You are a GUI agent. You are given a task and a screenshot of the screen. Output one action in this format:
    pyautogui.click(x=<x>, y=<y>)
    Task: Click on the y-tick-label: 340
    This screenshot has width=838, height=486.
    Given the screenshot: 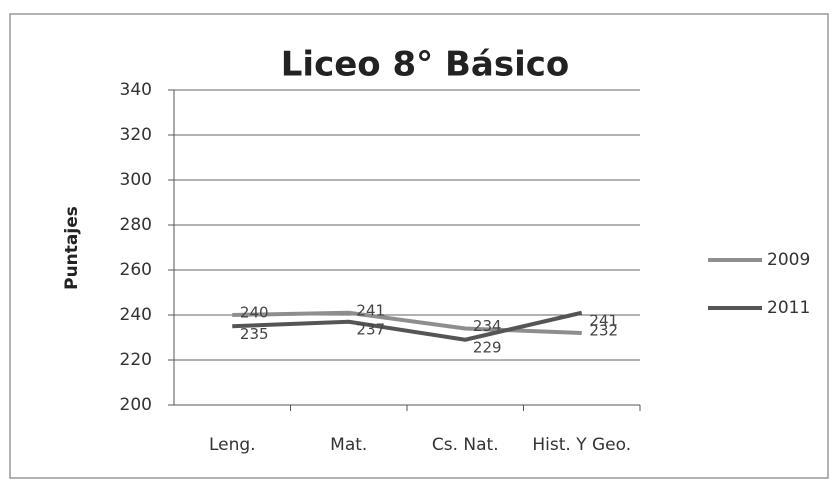 What is the action you would take?
    pyautogui.click(x=136, y=90)
    